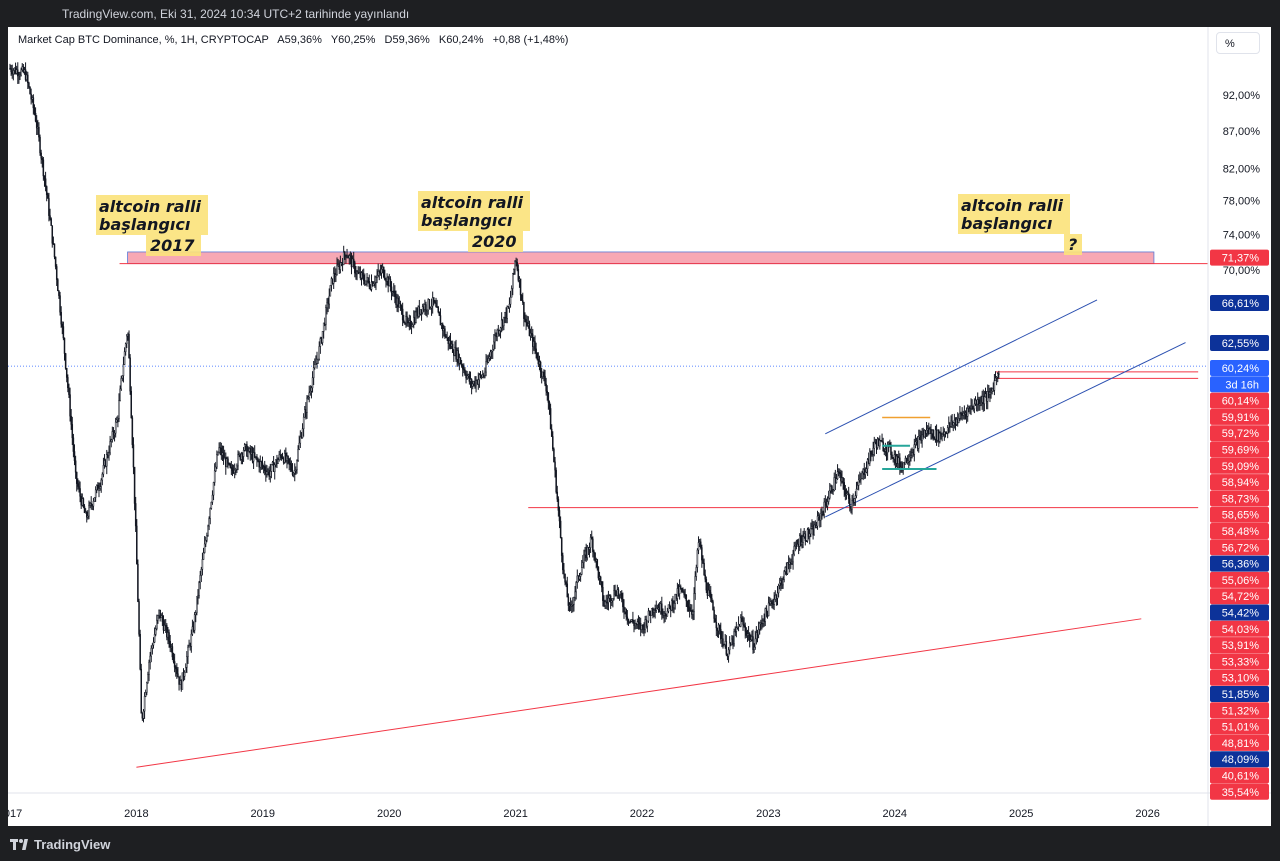  What do you see at coordinates (353, 40) in the screenshot?
I see `high-value: Y60,25%` at bounding box center [353, 40].